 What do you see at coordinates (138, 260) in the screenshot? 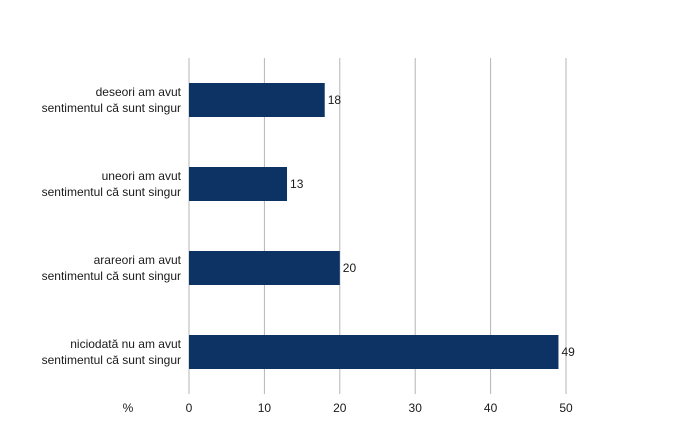
I see `category-label-line: arareori am avut` at bounding box center [138, 260].